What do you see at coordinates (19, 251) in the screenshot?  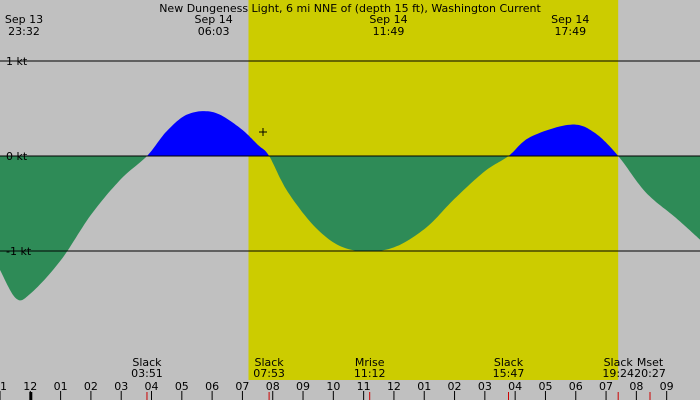 I see `y-tick-label: -1 kt` at bounding box center [19, 251].